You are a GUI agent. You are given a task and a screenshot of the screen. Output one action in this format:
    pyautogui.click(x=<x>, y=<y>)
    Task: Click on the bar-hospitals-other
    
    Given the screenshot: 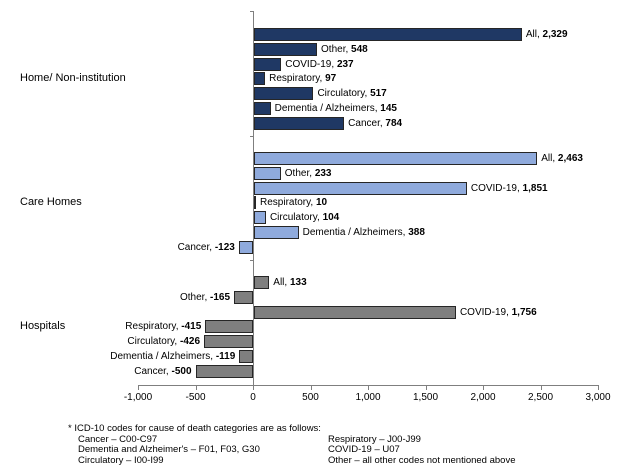 What is the action you would take?
    pyautogui.click(x=243, y=297)
    